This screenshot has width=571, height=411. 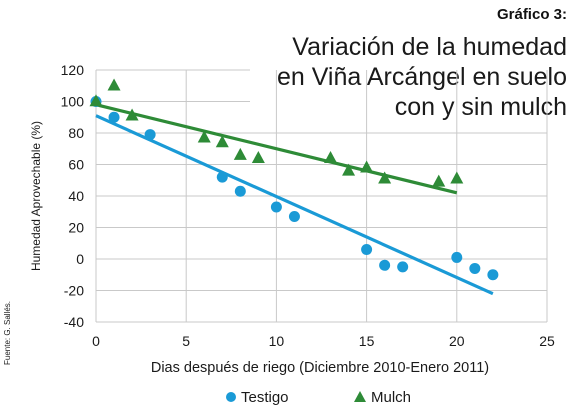 What do you see at coordinates (391, 397) in the screenshot?
I see `legend-label-mulch: Mulch` at bounding box center [391, 397].